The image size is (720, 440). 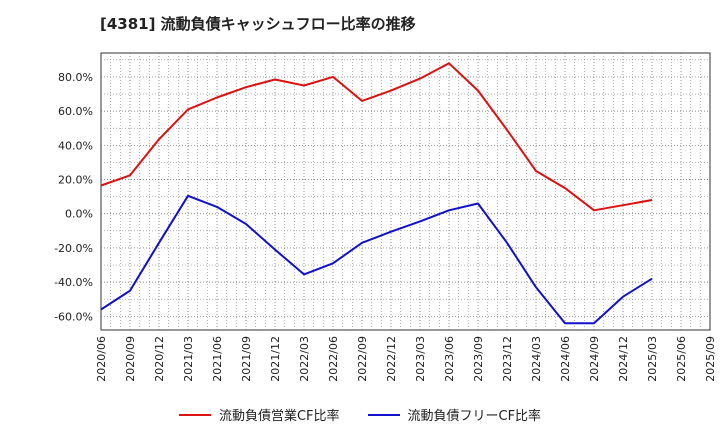 I want to click on x-tick-label: 2020/09, so click(x=130, y=359).